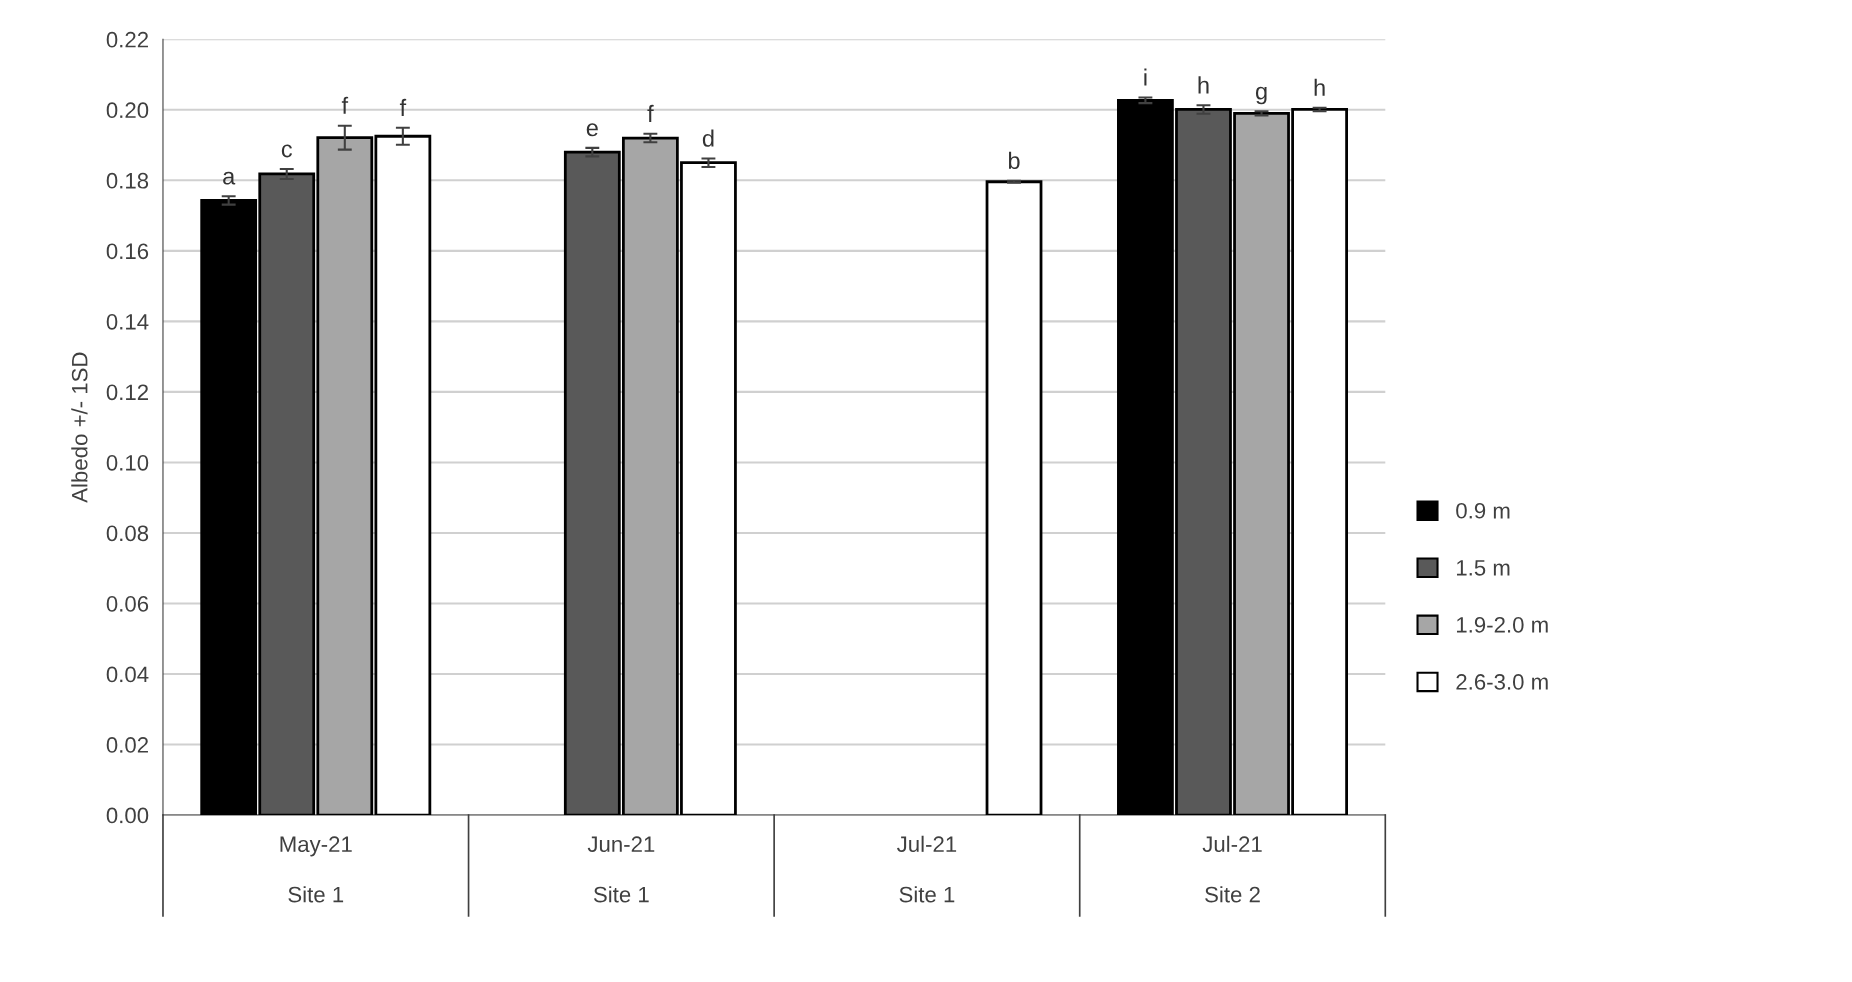  Describe the element at coordinates (127, 180) in the screenshot. I see `y-tick-label: 0.18` at that location.